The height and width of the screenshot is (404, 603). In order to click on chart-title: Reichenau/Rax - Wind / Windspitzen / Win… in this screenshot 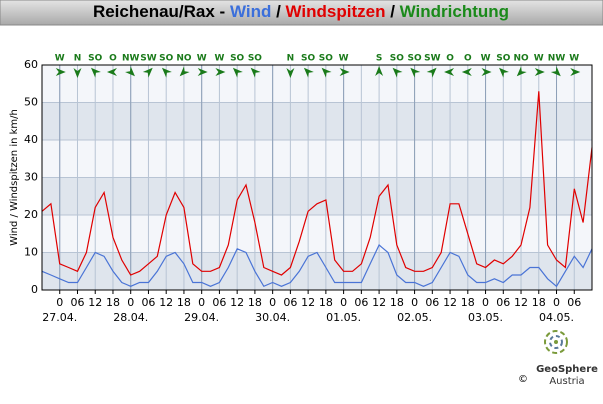, I will do `click(301, 11)`.